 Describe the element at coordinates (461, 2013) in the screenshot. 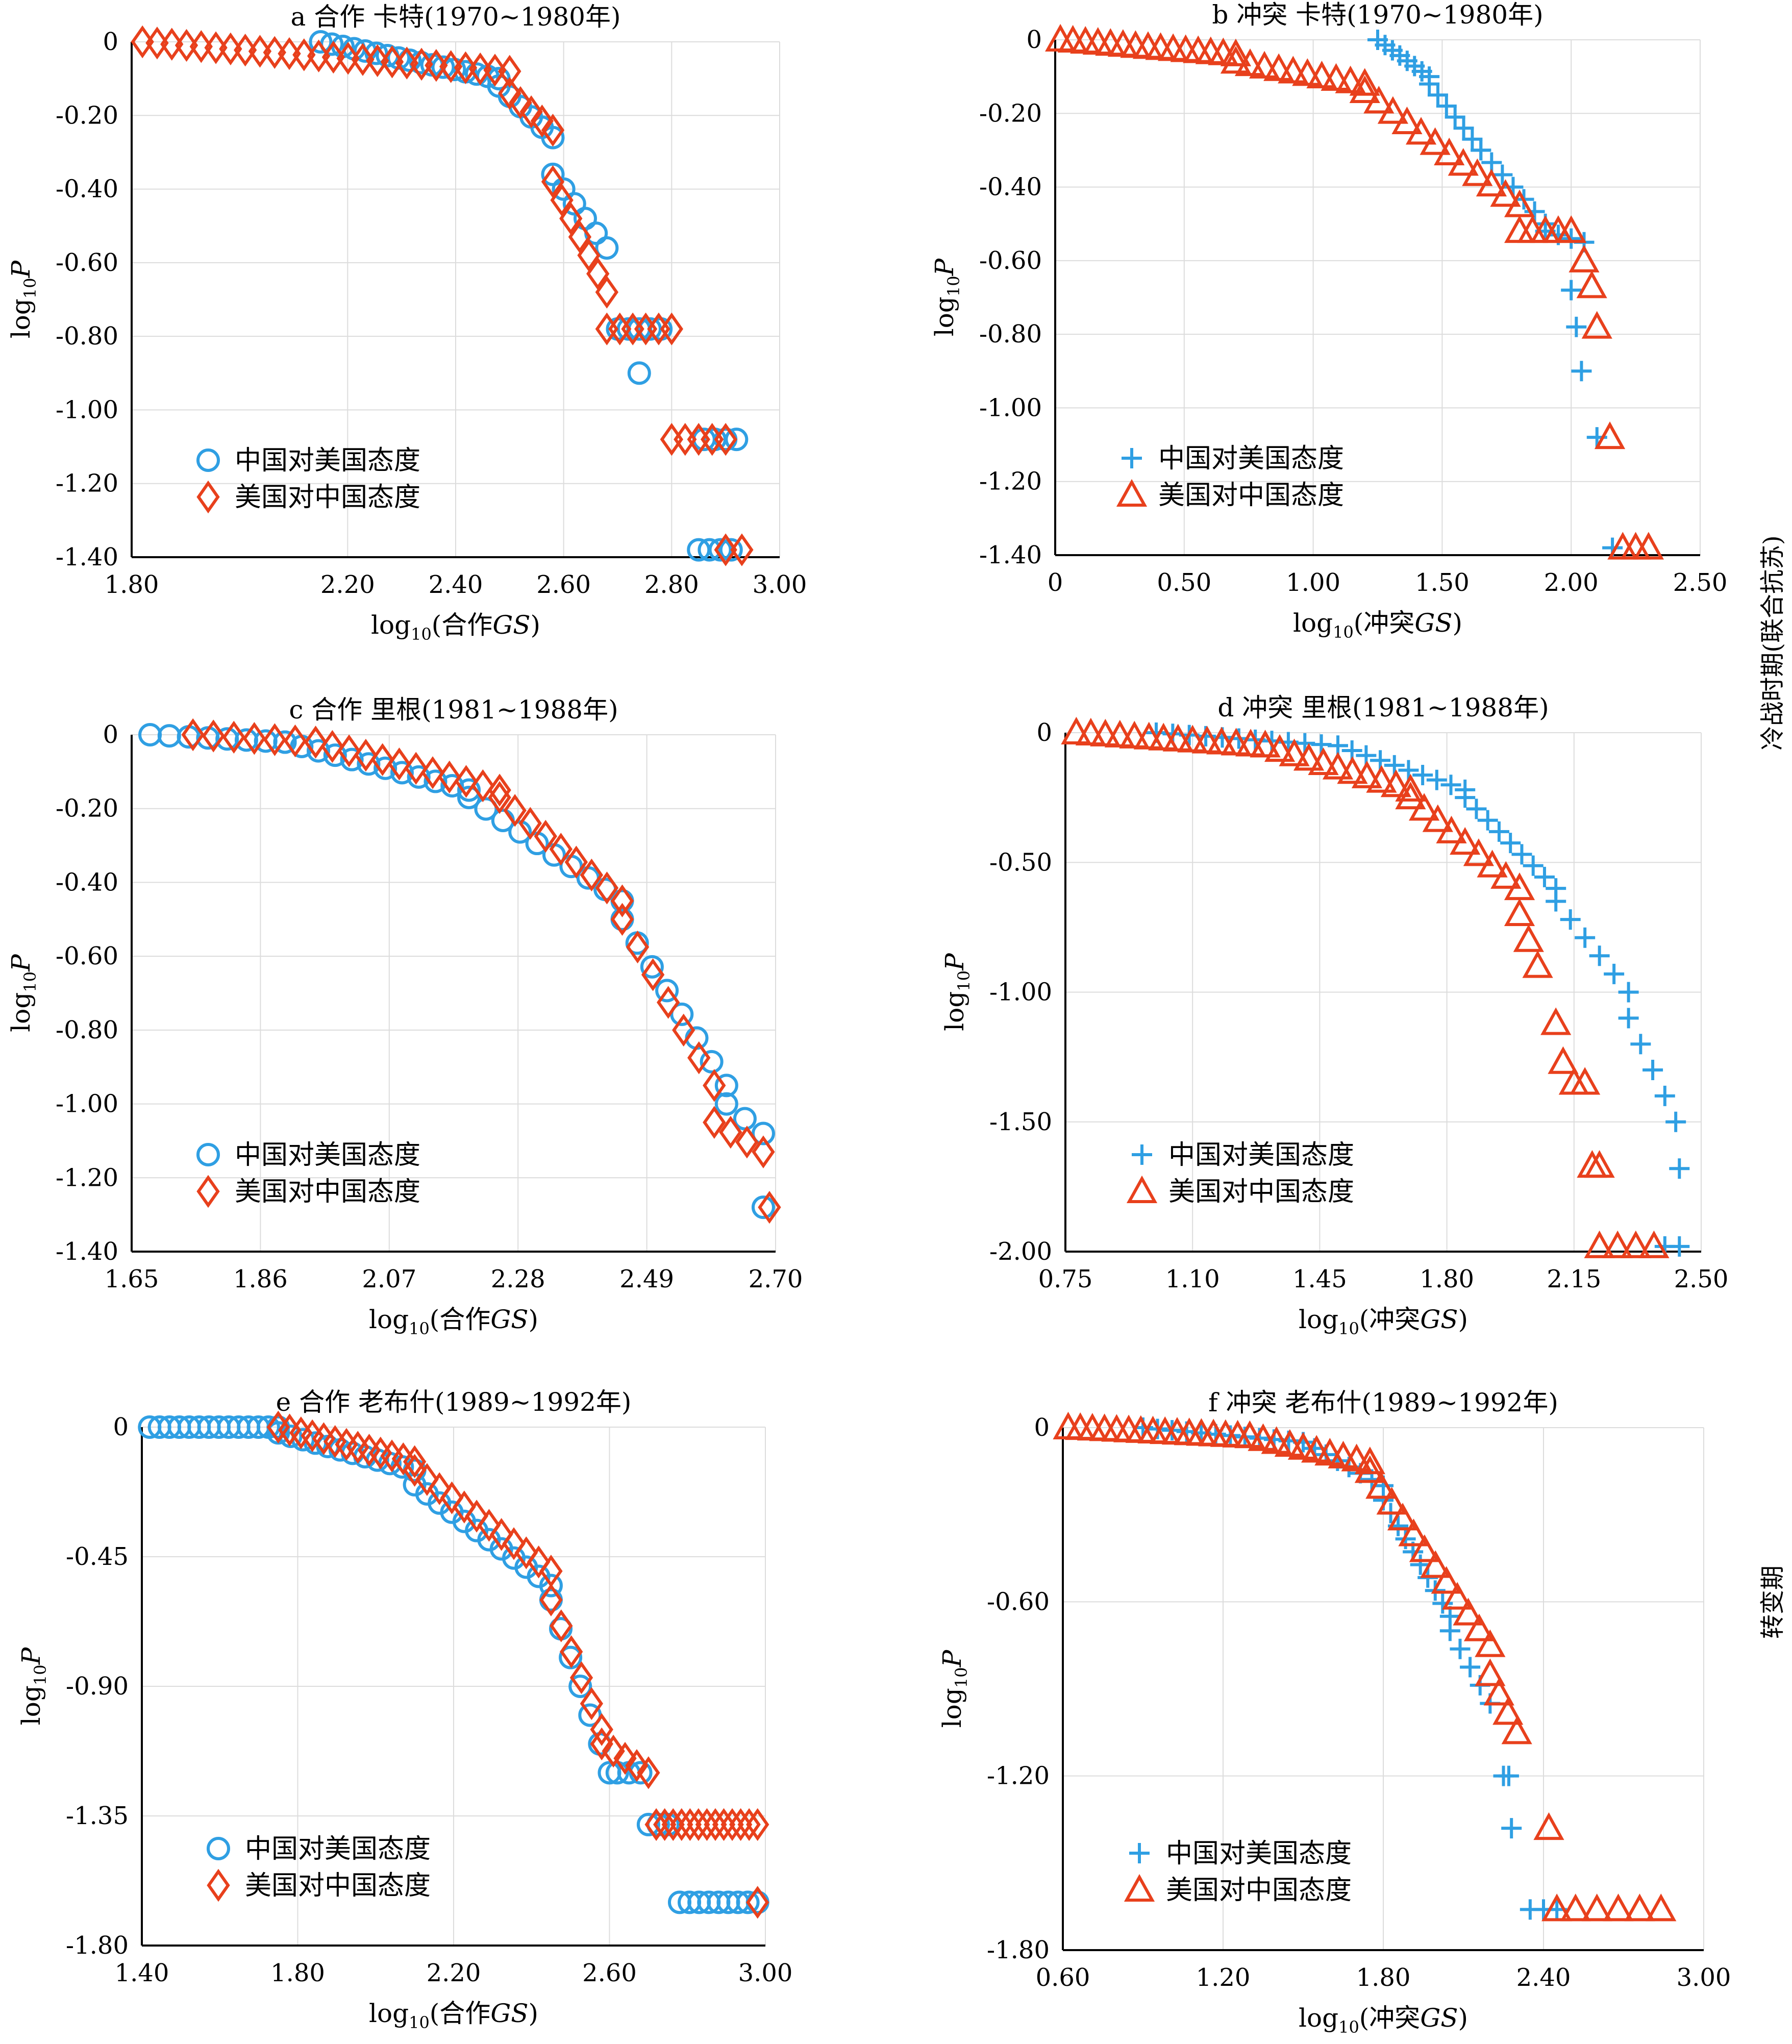

I see `x-axis-label-part: (合作` at that location.